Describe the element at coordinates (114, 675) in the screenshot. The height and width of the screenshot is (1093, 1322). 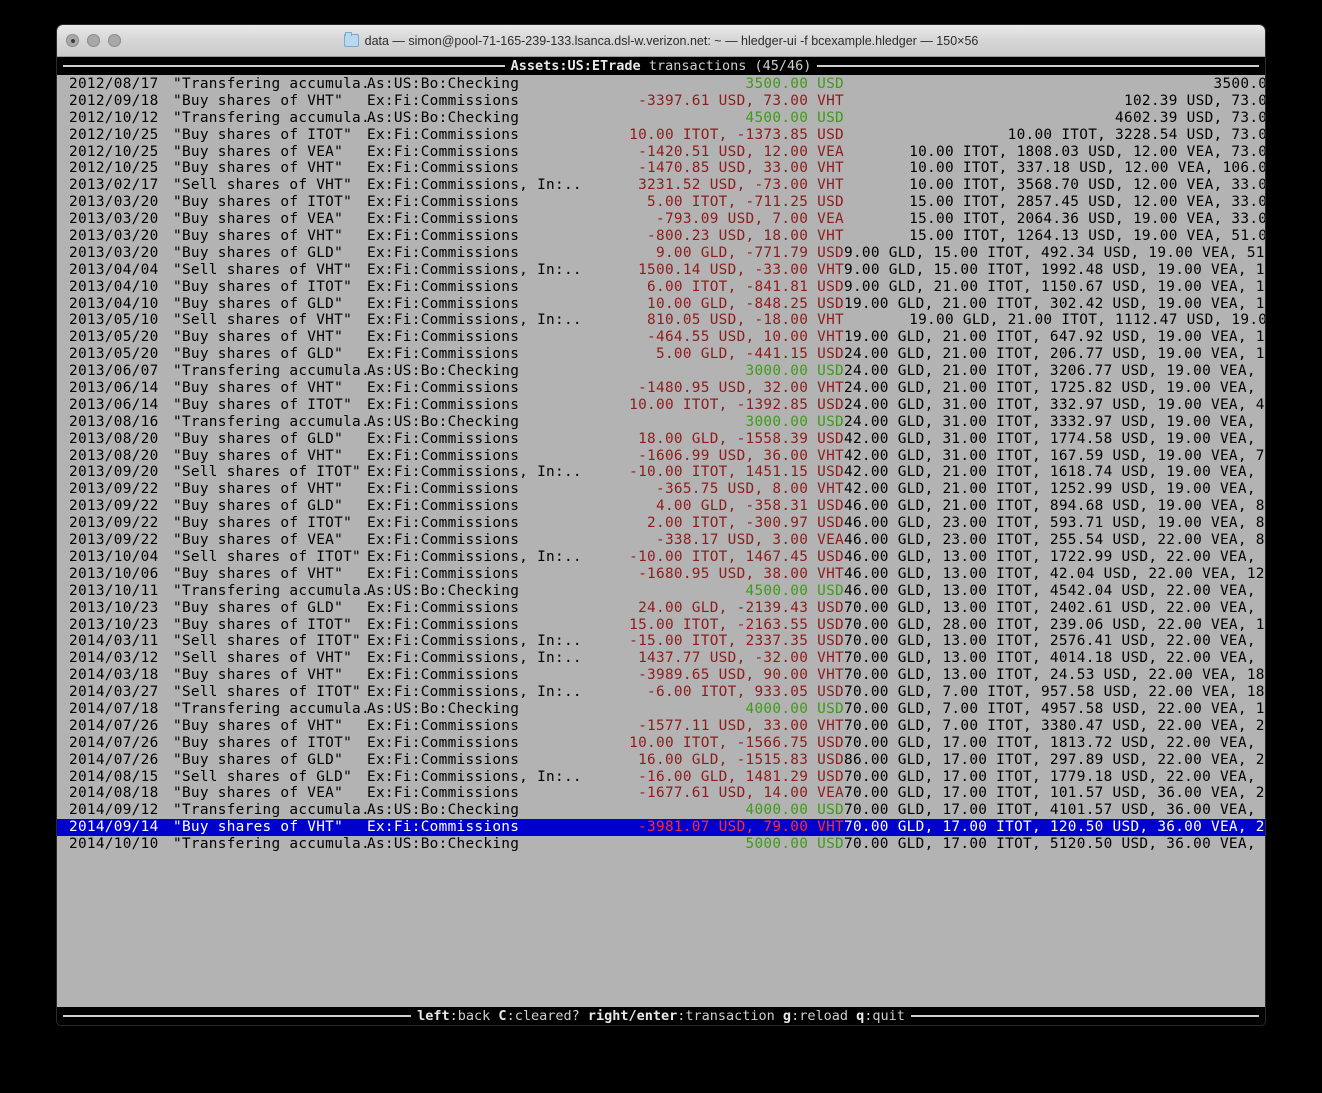
I see `row-date: 2014/03/18` at that location.